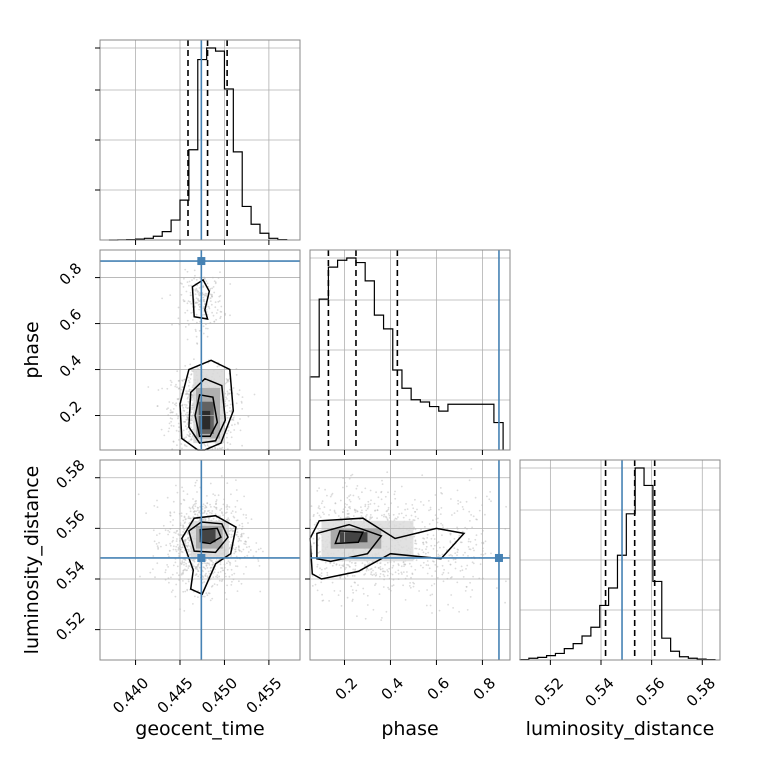 The image size is (760, 760). I want to click on xtick-label-phase: 0.6, so click(439, 689).